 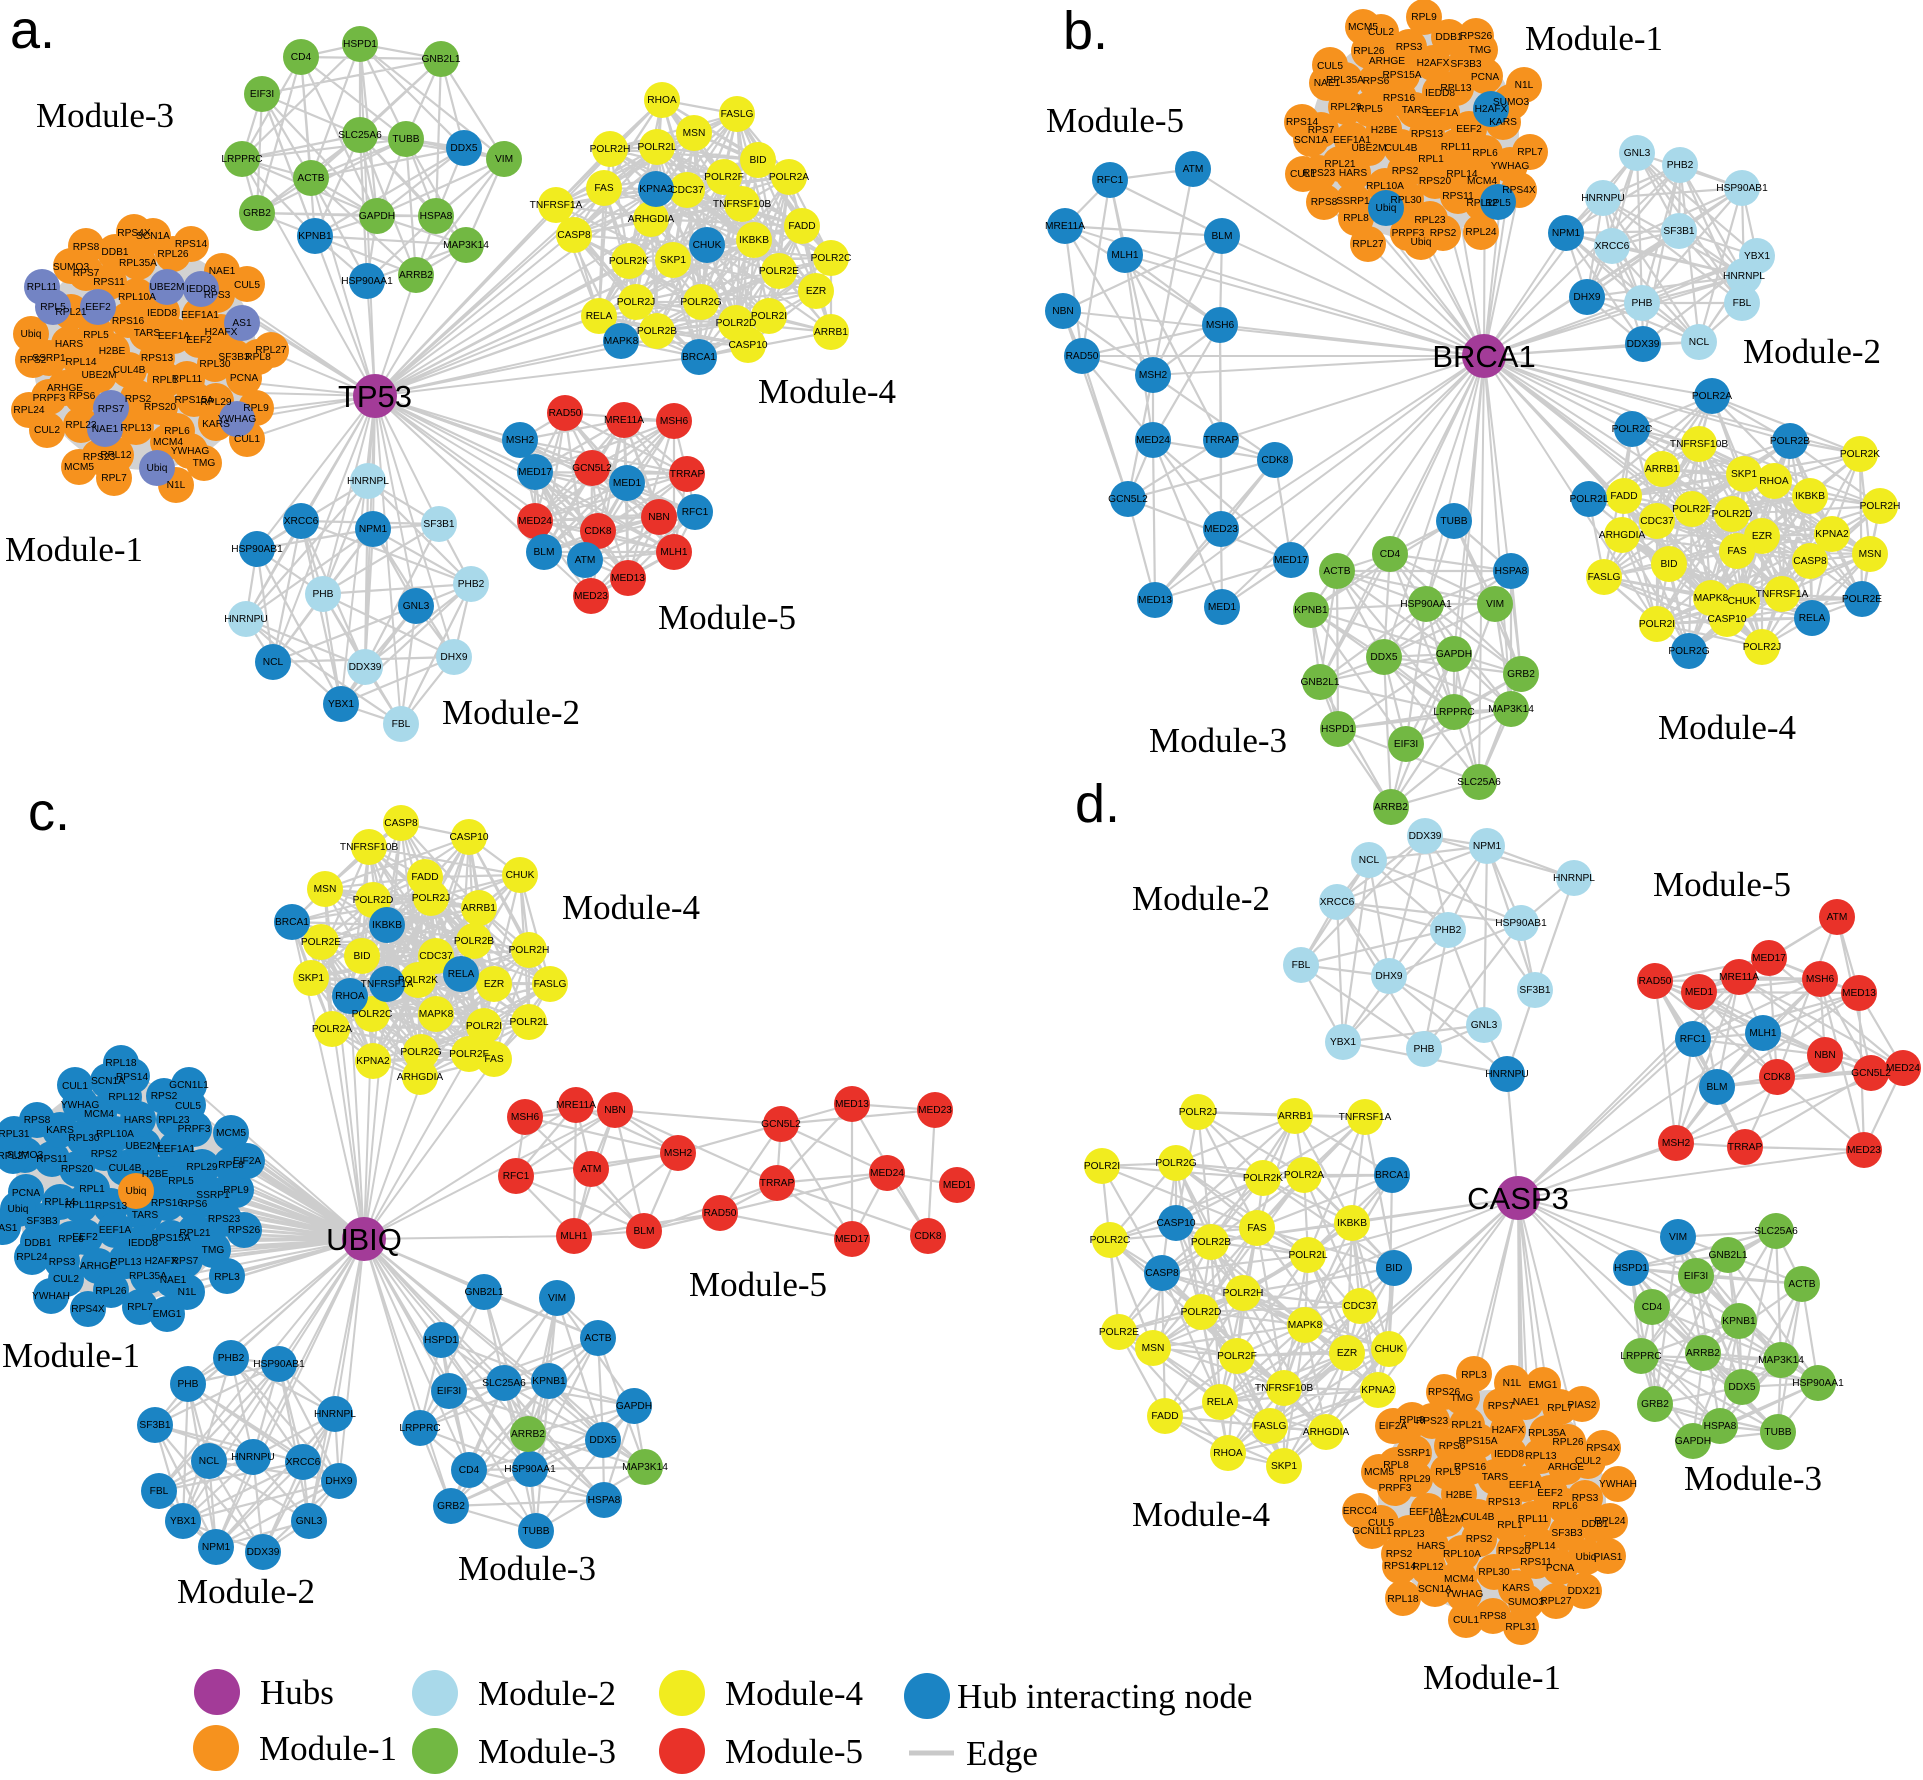 I want to click on svg-text: RPS8, so click(x=86, y=247).